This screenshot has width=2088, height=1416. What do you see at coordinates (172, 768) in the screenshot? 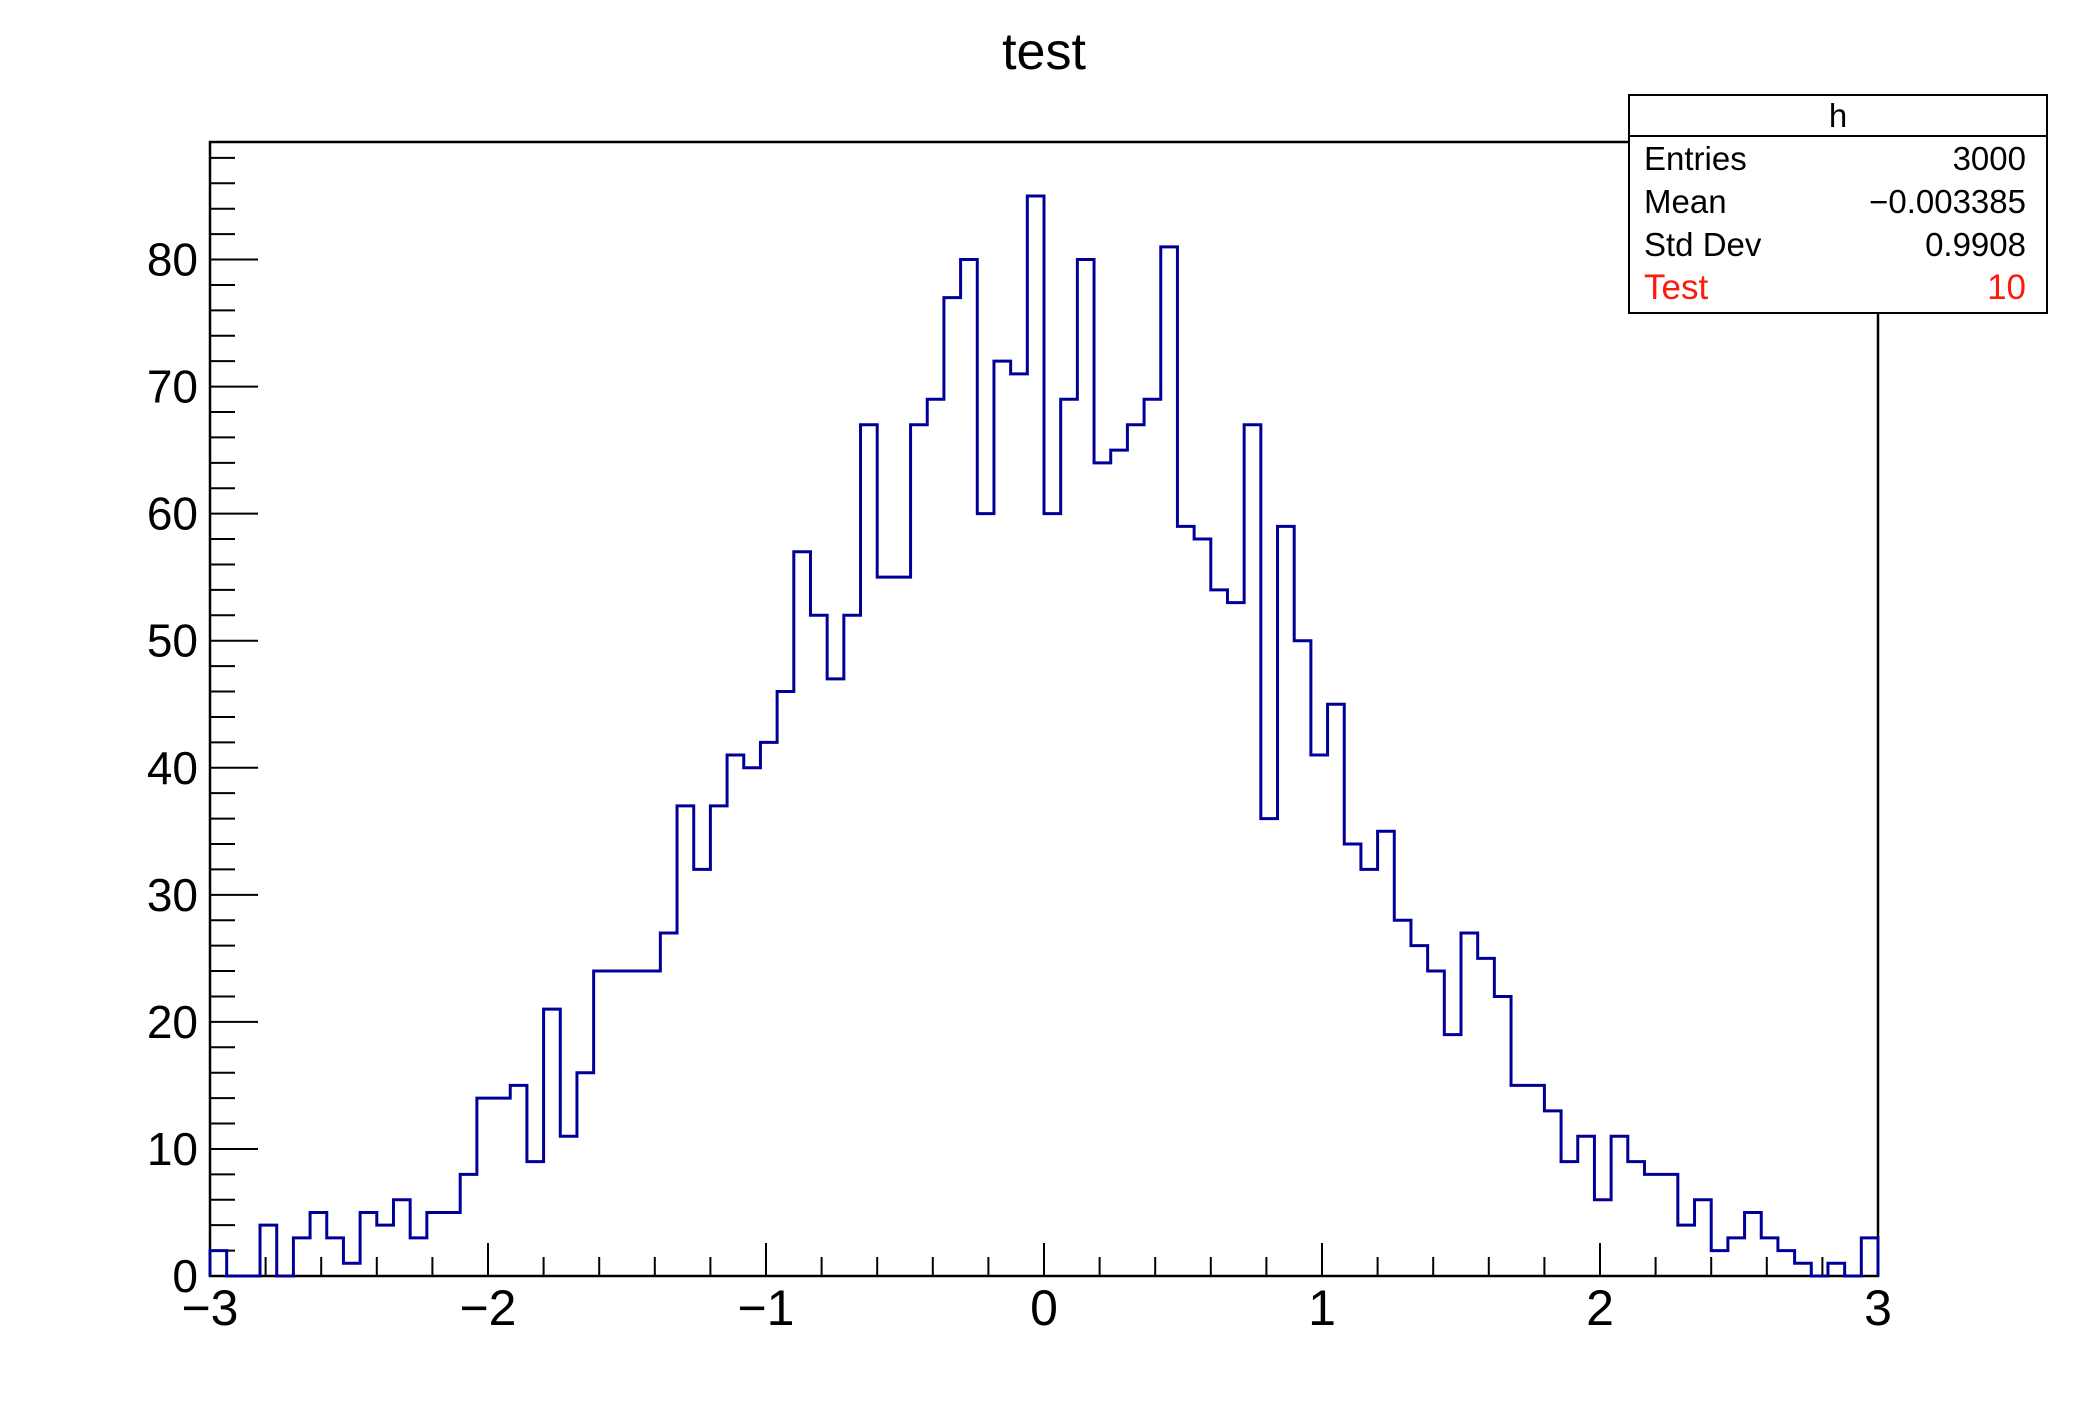
I see `y-axis-label: 40` at bounding box center [172, 768].